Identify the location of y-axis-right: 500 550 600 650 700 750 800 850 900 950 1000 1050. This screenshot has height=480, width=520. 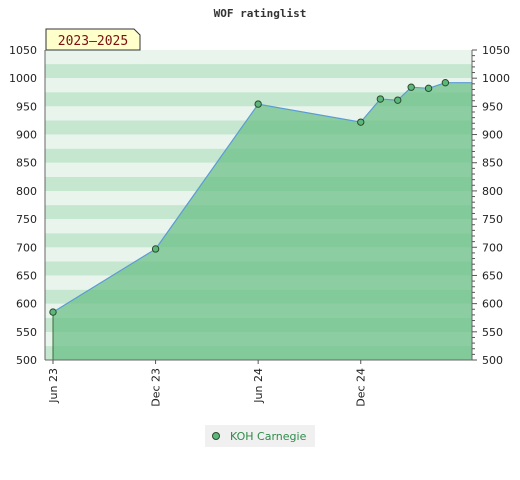
(491, 205).